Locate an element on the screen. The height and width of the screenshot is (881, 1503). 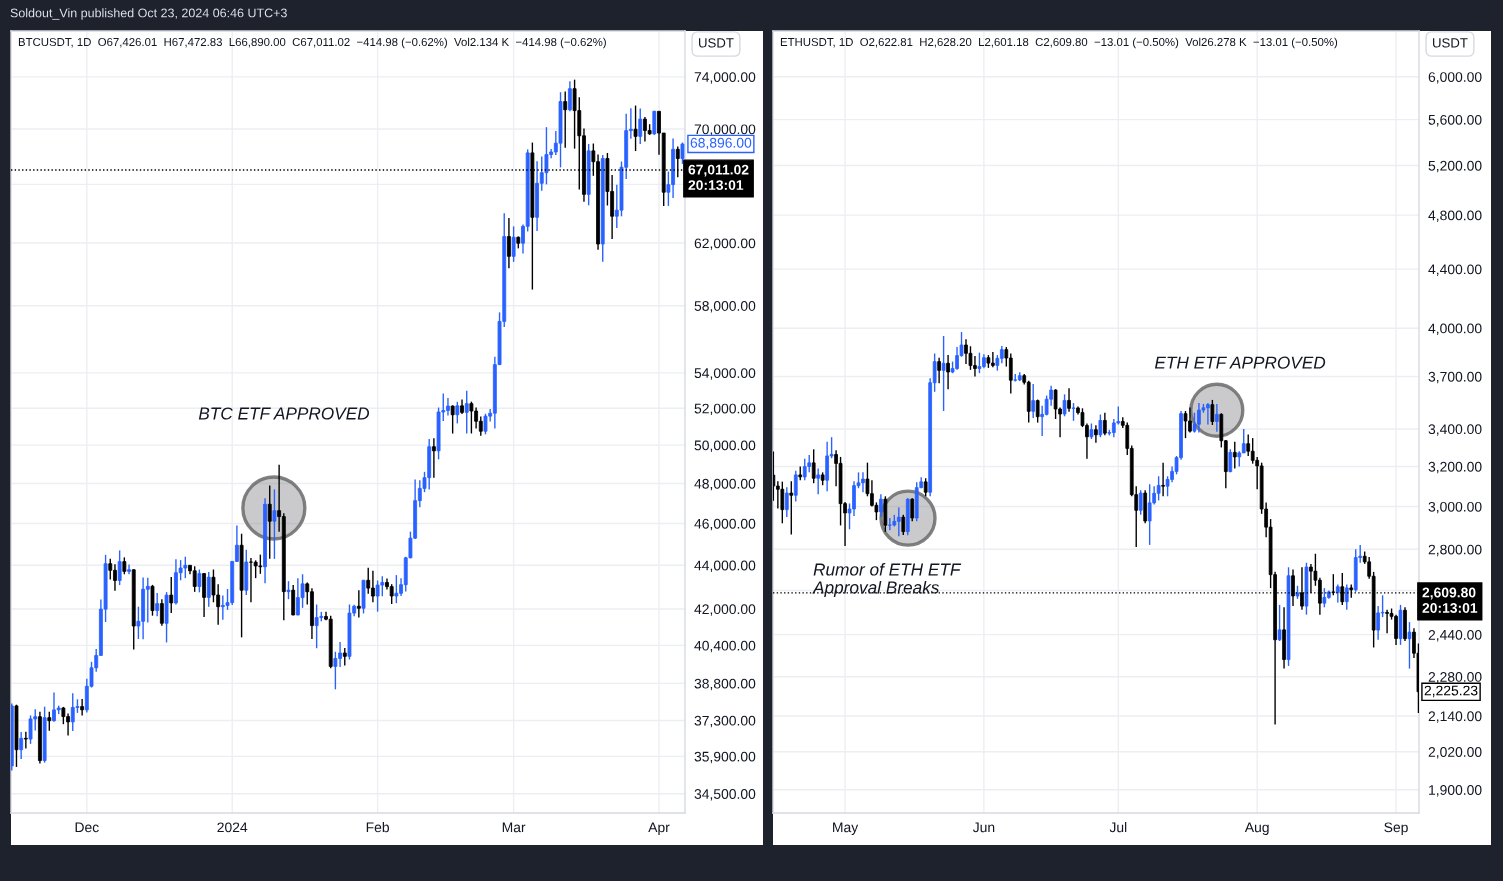
y-tick-label: 54,000.00 is located at coordinates (725, 374).